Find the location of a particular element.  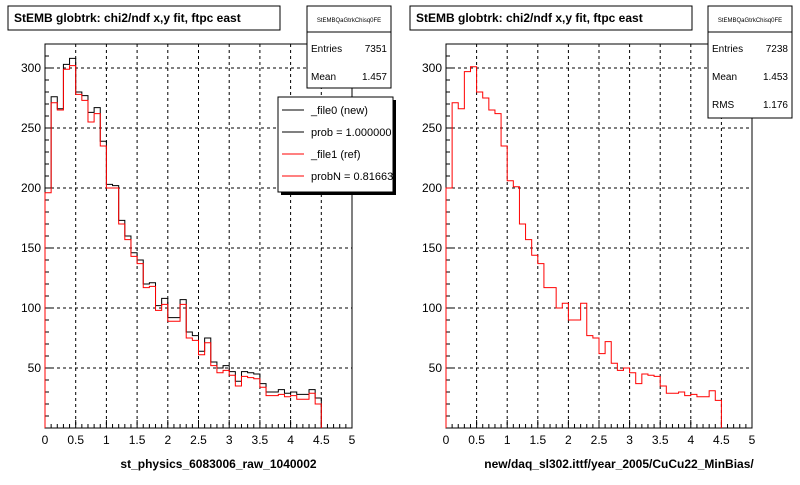

stats-label: RMS is located at coordinates (723, 105).